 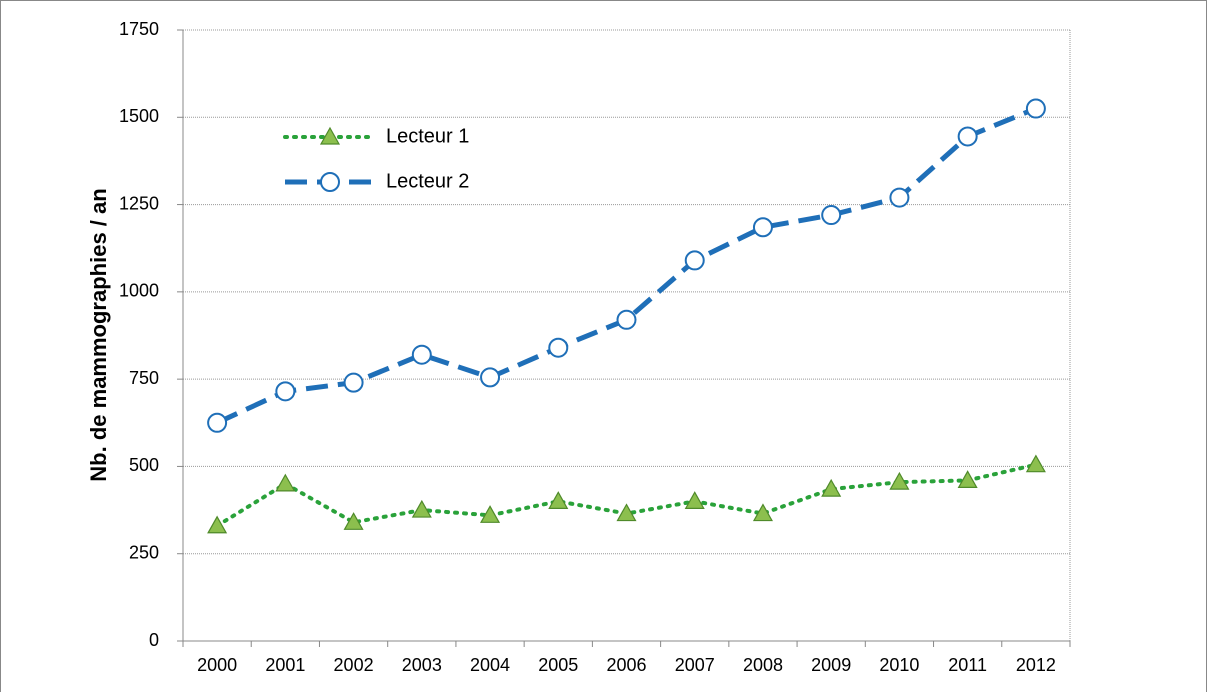 I want to click on x-tick-label: 2010, so click(x=899, y=665).